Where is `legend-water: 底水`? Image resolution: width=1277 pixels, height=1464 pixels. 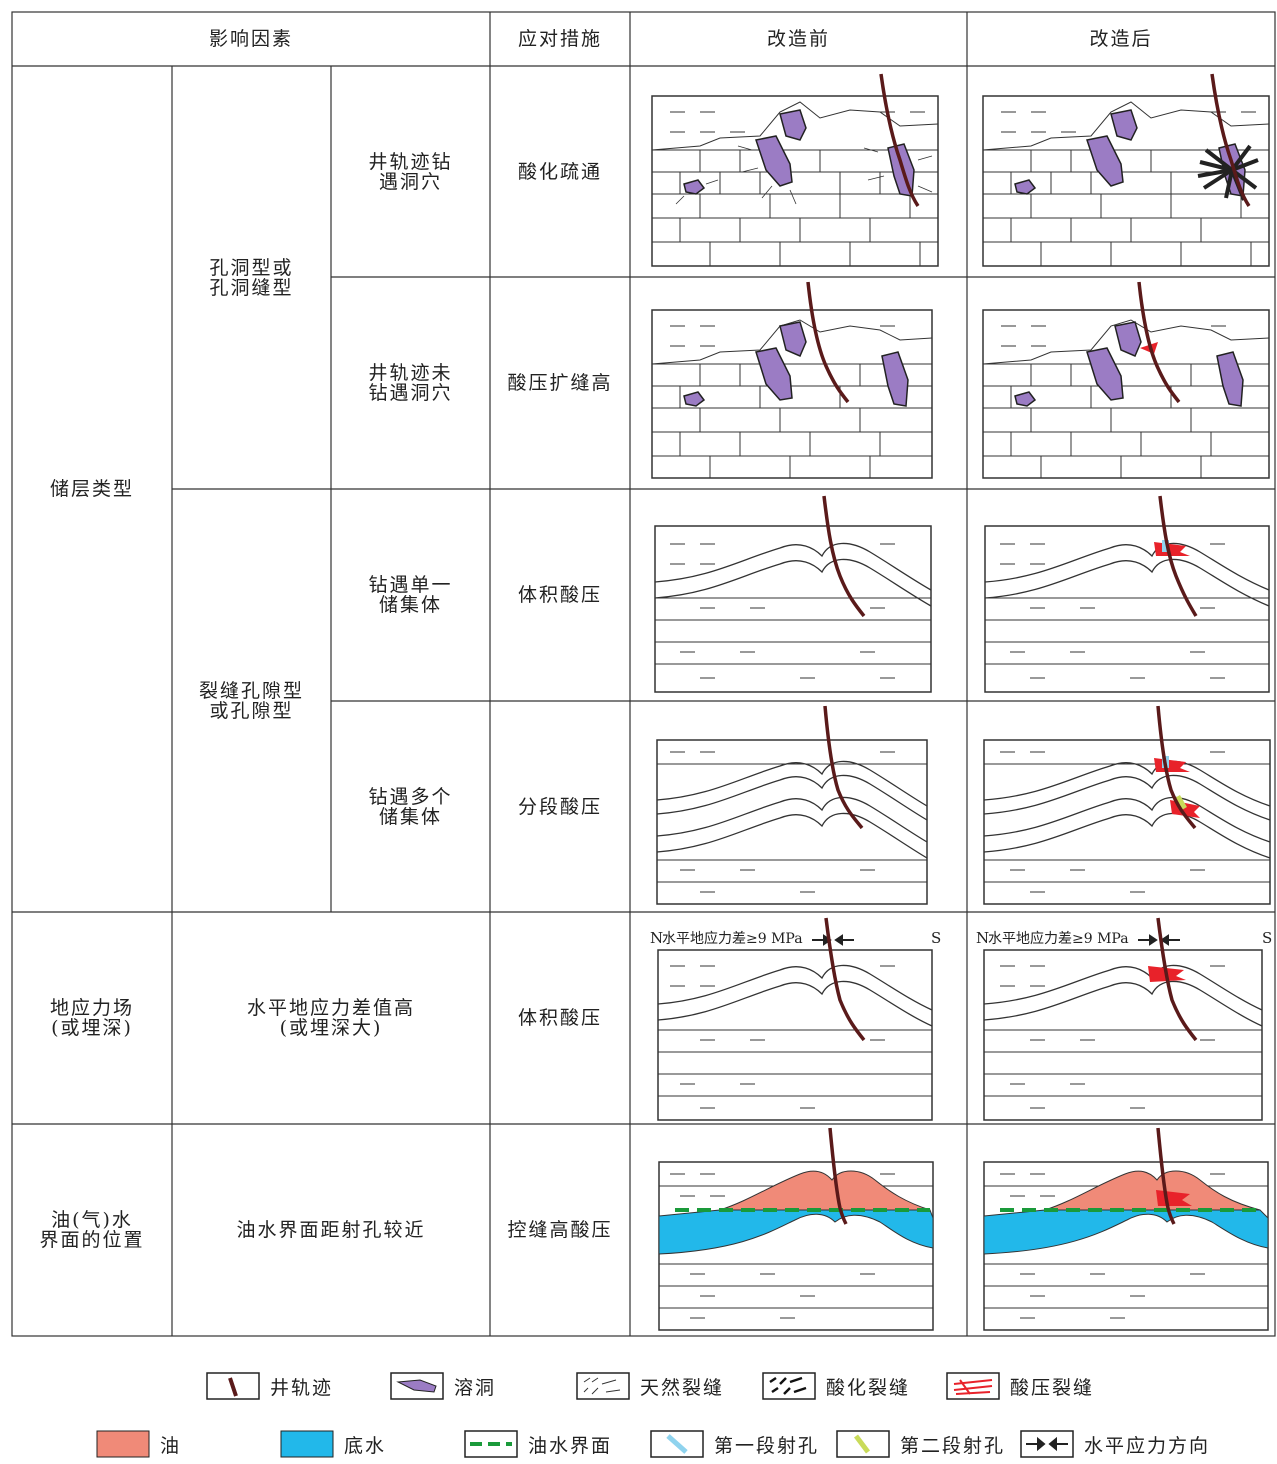 legend-water: 底水 is located at coordinates (333, 1444).